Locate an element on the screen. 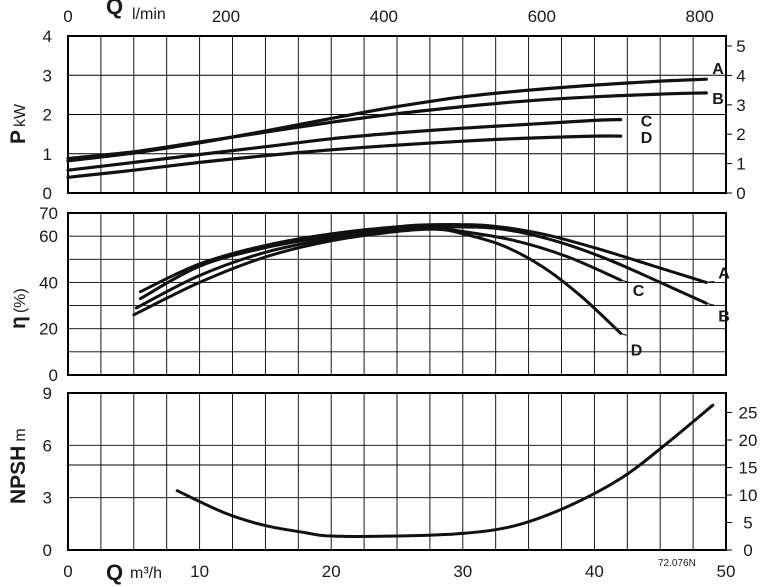  npsh-ytick-right: 25 is located at coordinates (748, 413).